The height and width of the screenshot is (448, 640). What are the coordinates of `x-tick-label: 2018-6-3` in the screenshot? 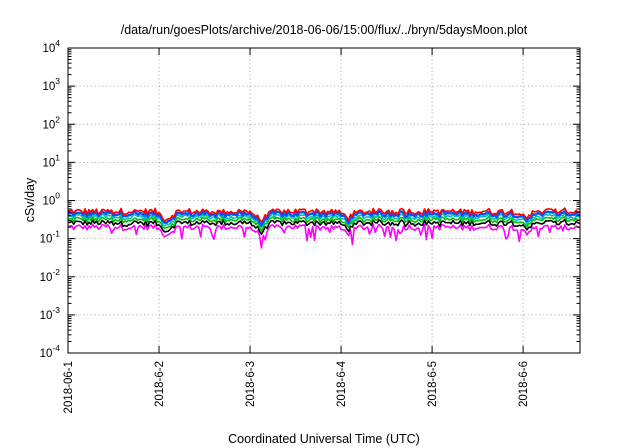 It's located at (251, 384).